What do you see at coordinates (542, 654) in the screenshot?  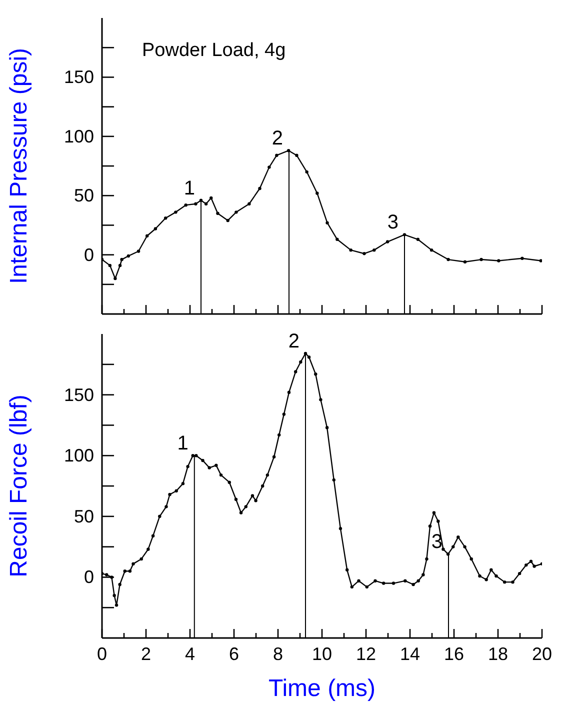 I see `x-tick-label: 20` at bounding box center [542, 654].